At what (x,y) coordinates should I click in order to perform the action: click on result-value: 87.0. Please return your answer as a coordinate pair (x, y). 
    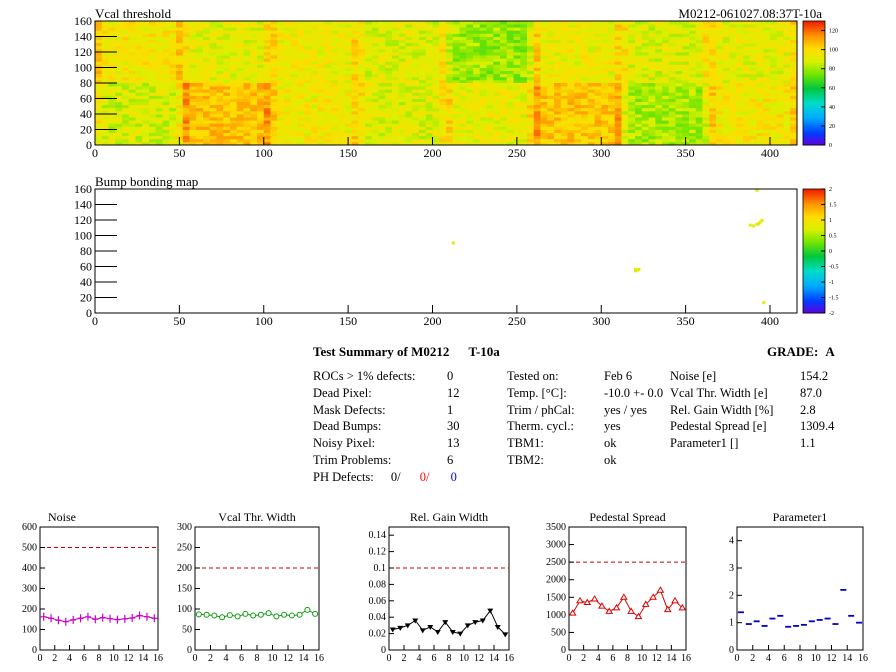
    Looking at the image, I should click on (811, 392).